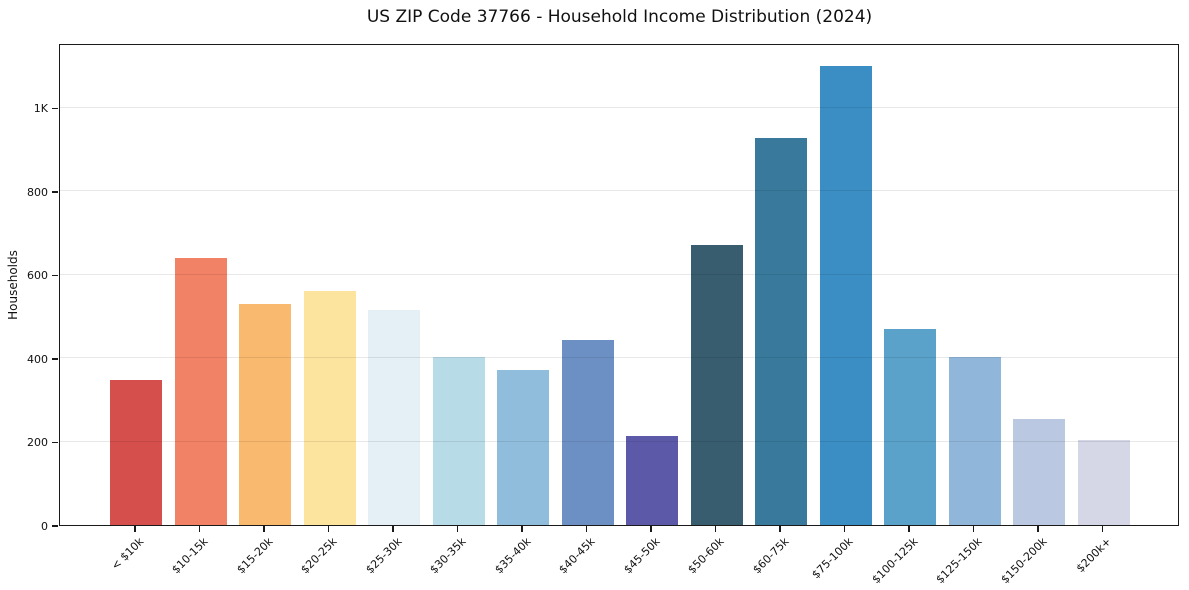  What do you see at coordinates (40, 109) in the screenshot?
I see `y-tick-label: 1K` at bounding box center [40, 109].